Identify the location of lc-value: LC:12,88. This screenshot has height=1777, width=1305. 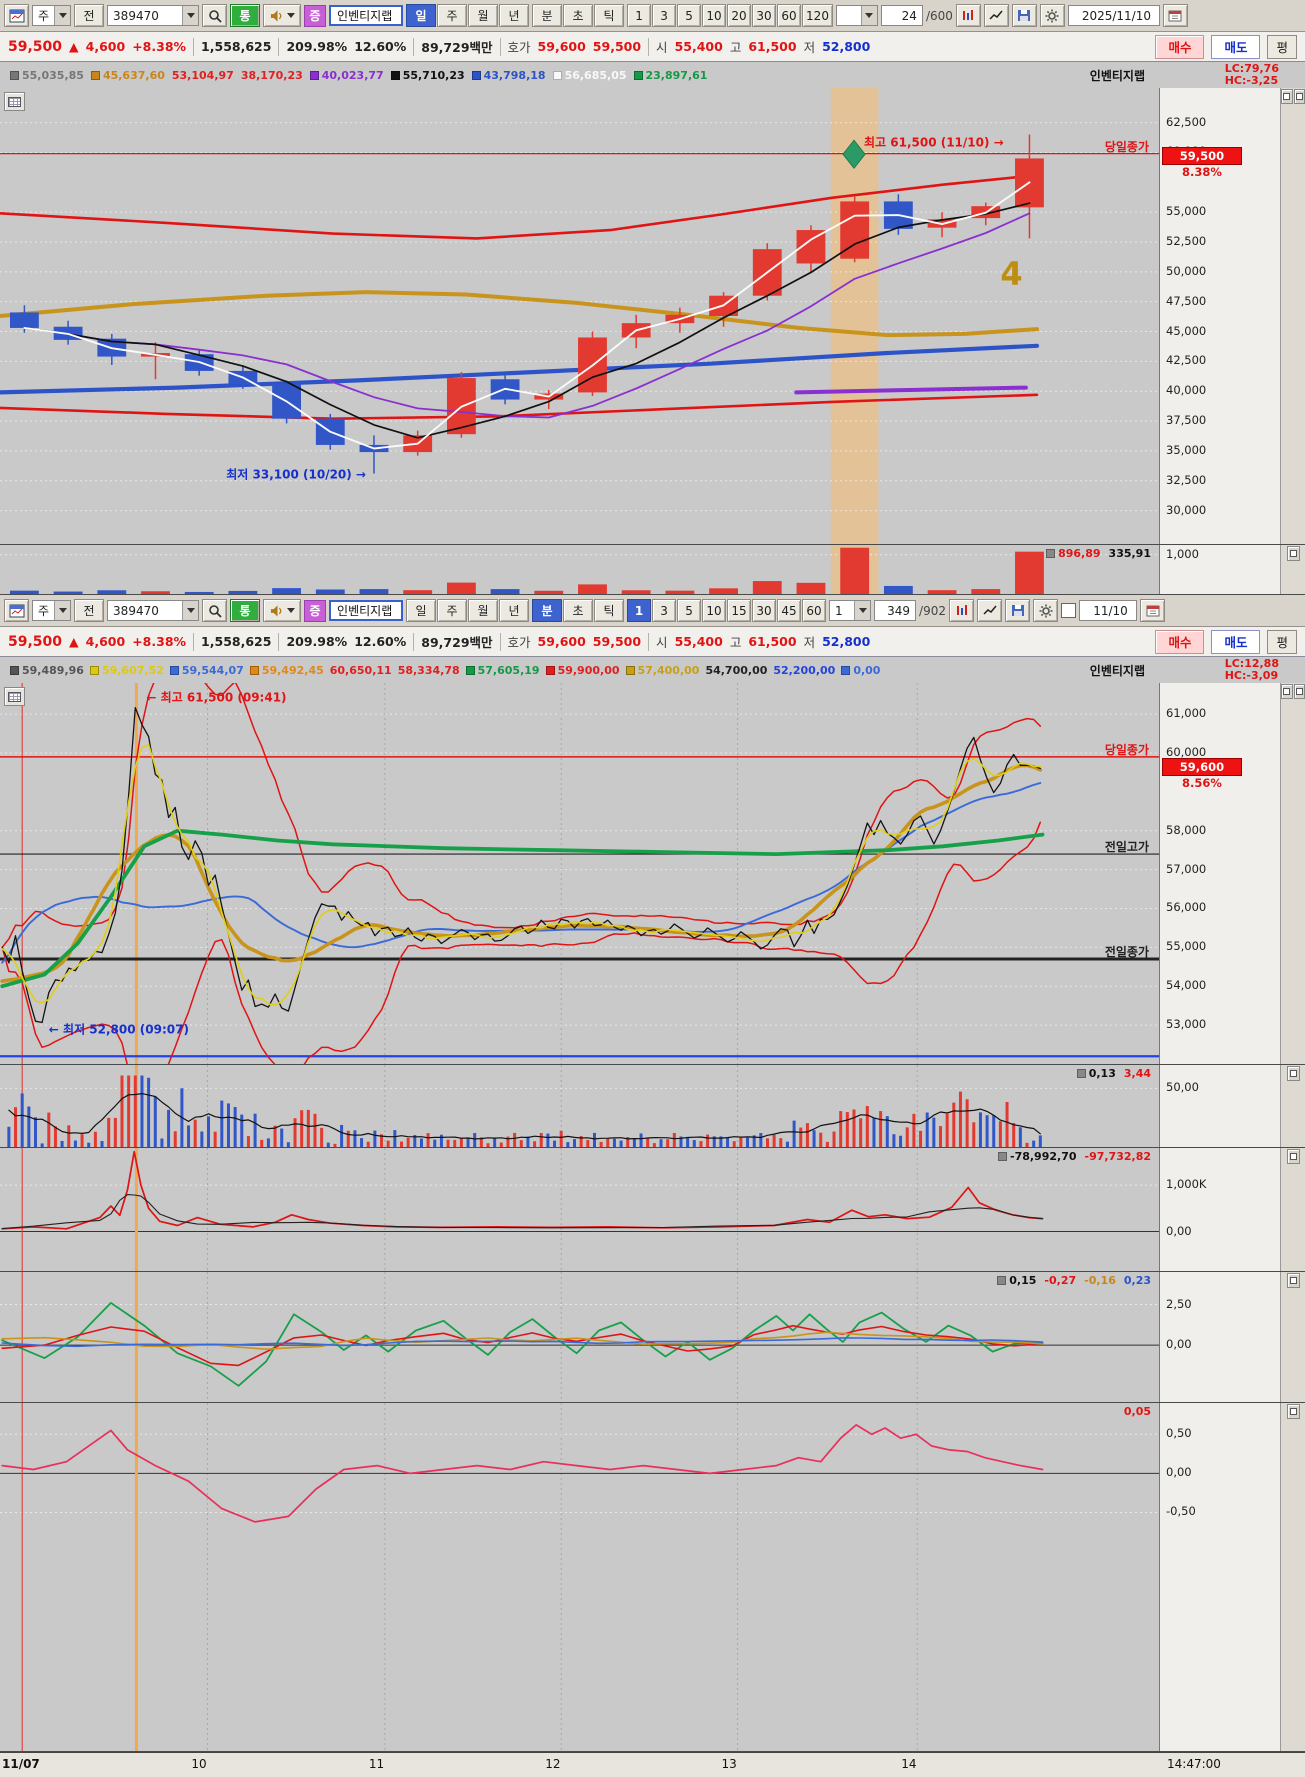
(1251, 663).